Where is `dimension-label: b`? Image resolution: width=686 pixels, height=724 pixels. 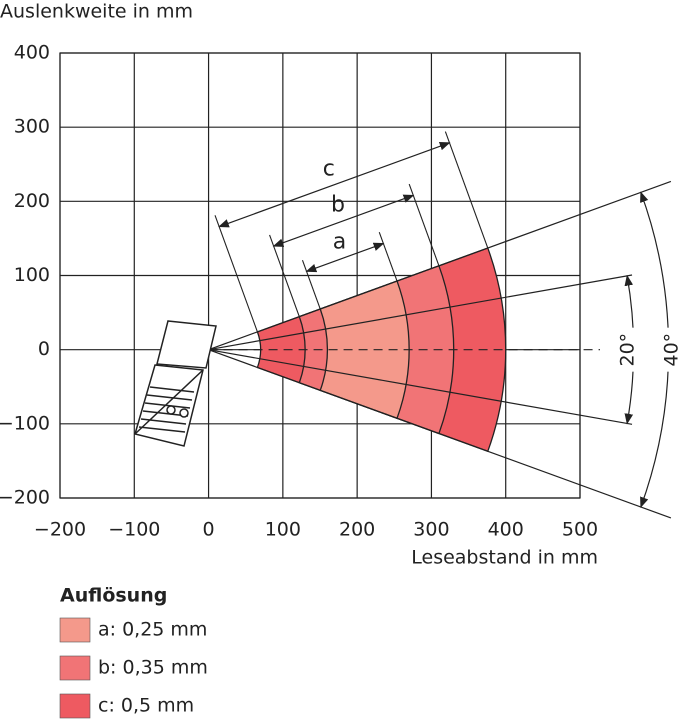 dimension-label: b is located at coordinates (338, 205).